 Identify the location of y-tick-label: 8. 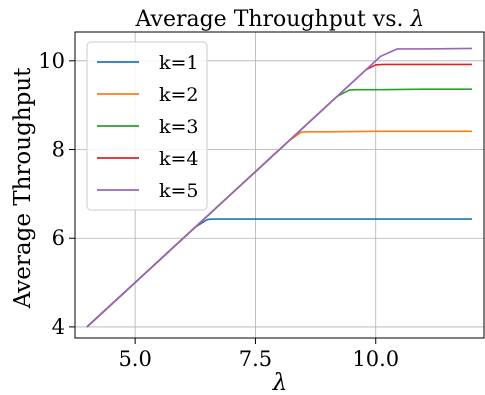
(58, 150).